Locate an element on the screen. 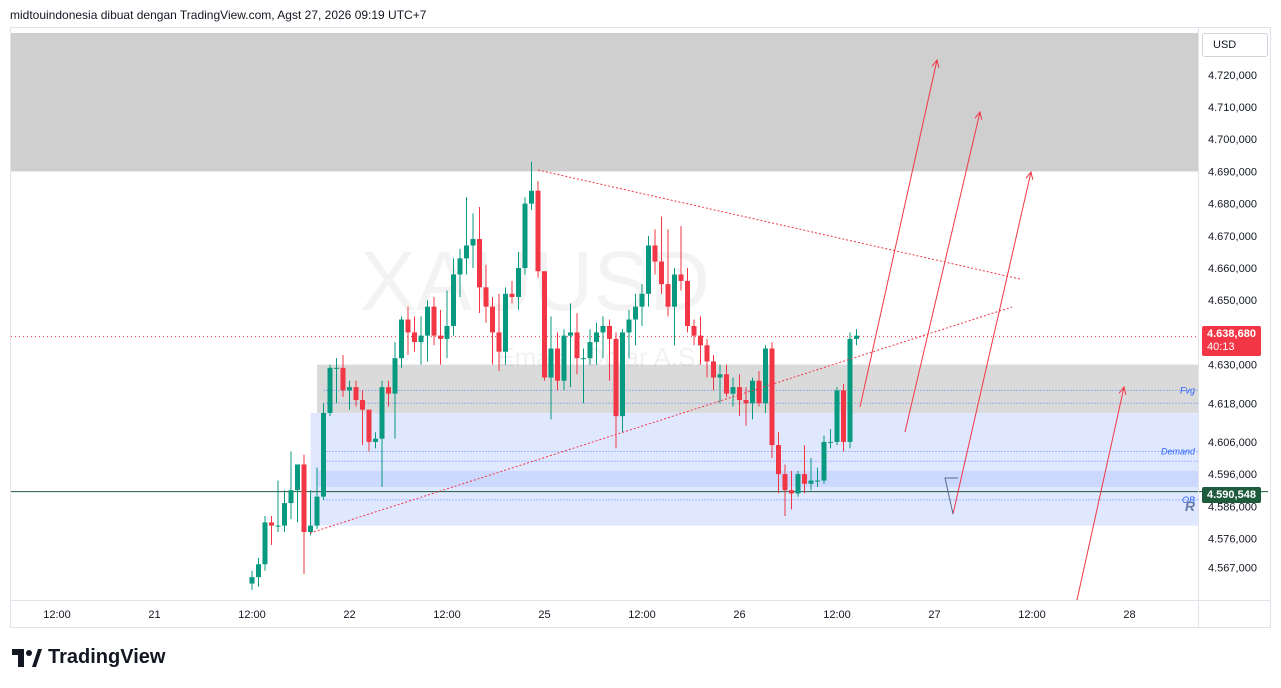 The image size is (1281, 688). time-tick-label: 28 is located at coordinates (1129, 615).